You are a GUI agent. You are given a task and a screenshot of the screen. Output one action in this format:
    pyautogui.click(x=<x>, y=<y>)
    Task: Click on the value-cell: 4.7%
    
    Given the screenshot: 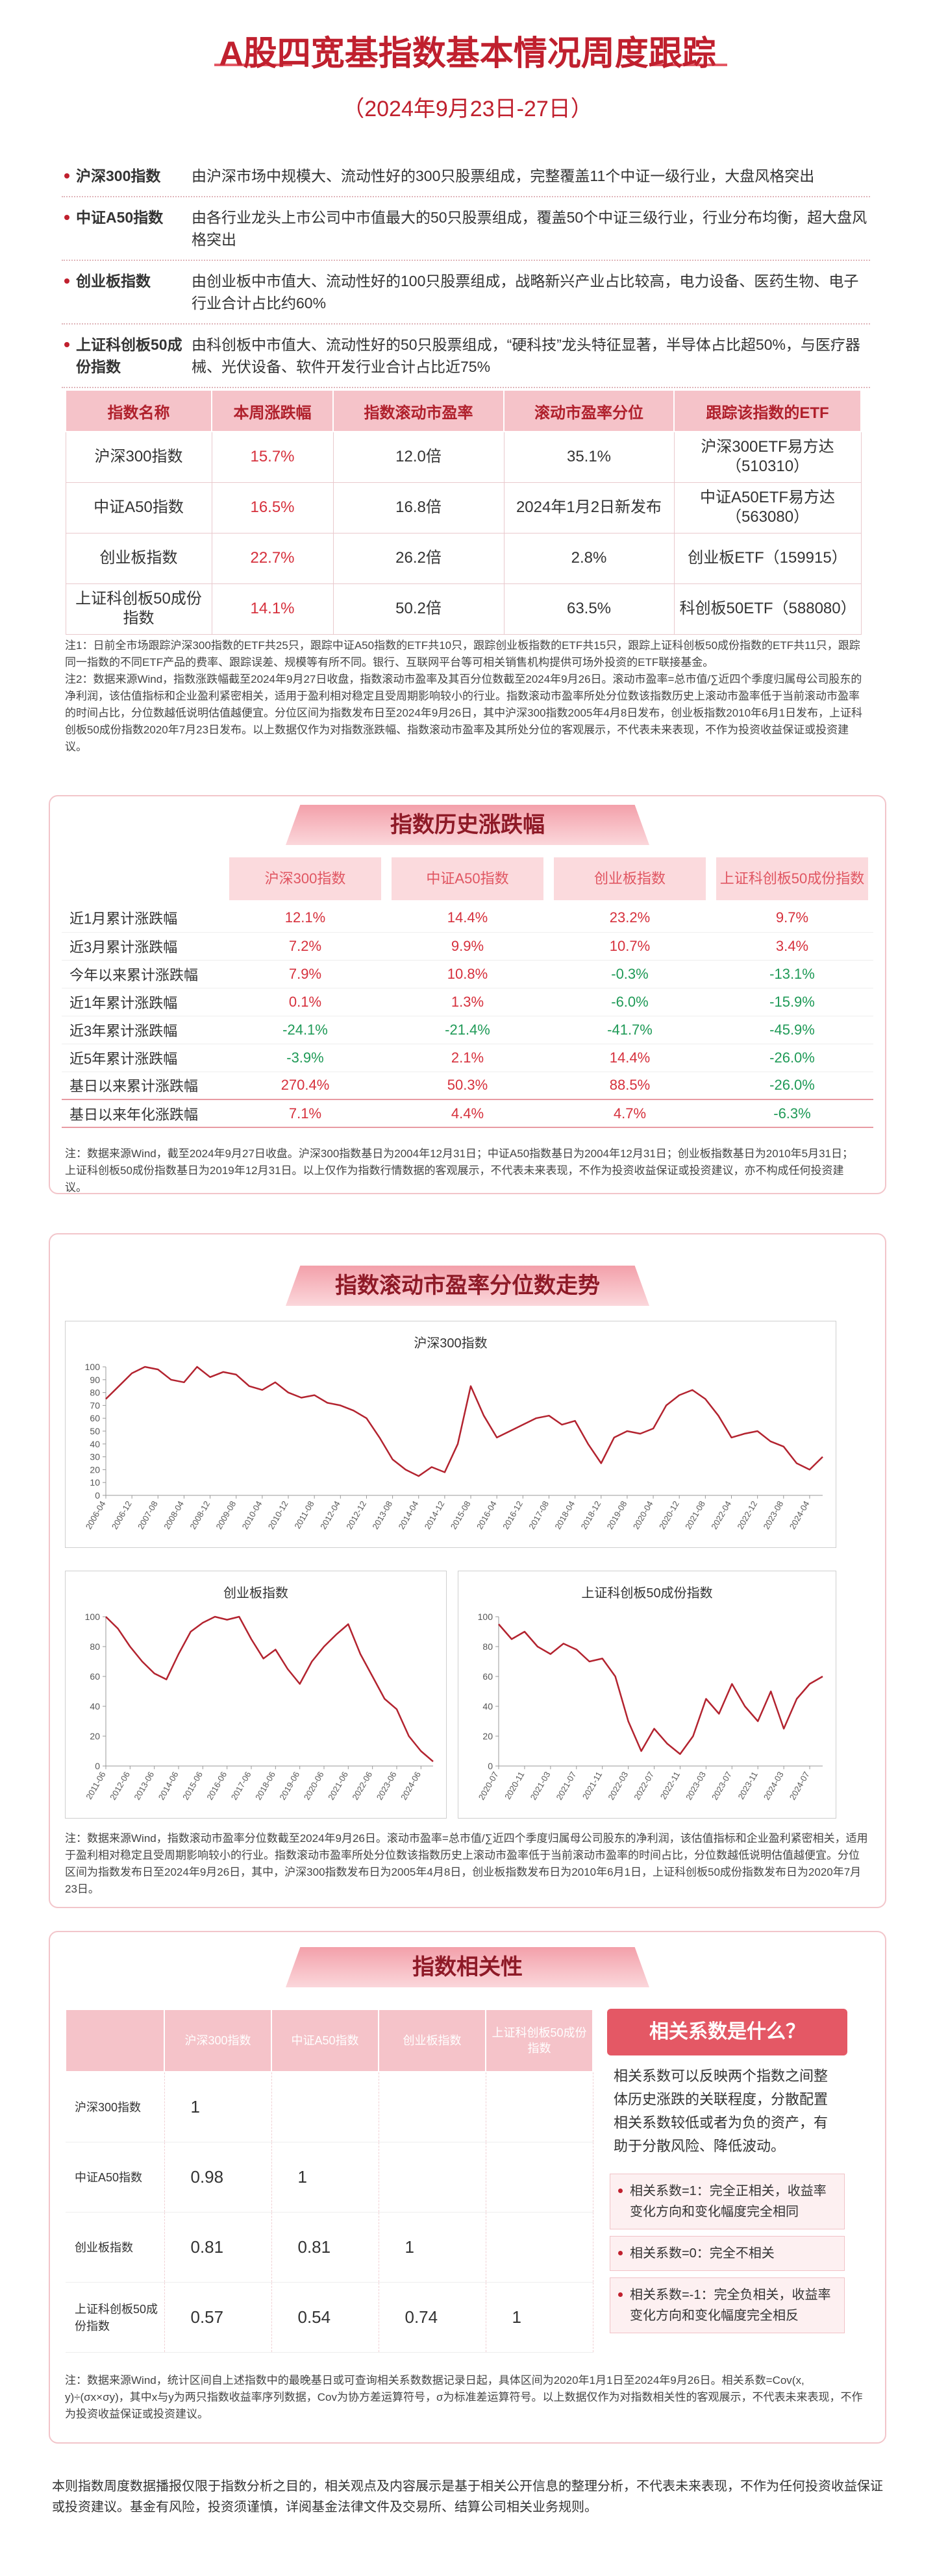 What is the action you would take?
    pyautogui.click(x=630, y=1113)
    